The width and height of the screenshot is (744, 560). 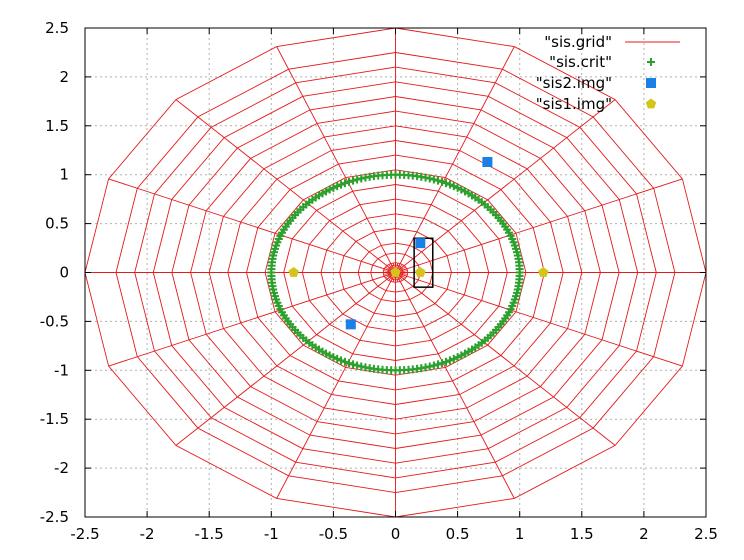 I want to click on x-tick-label: -2.5, so click(x=84, y=534).